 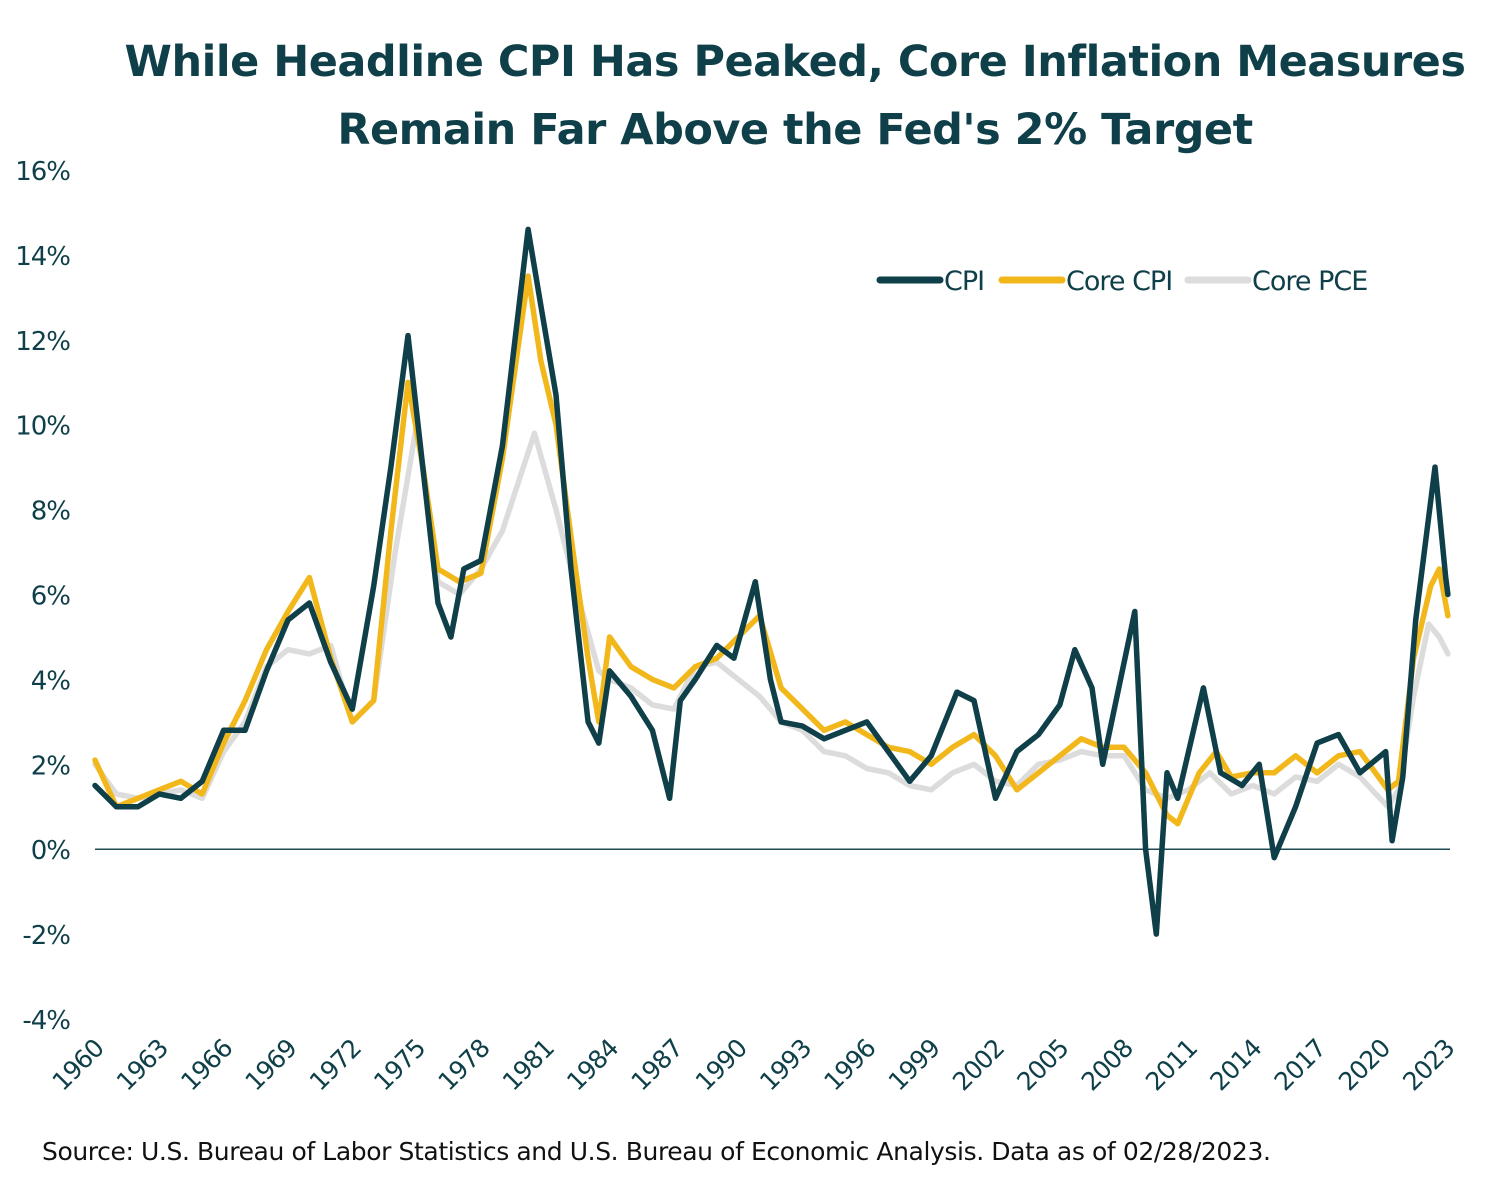 I want to click on x-tick-label: 2005, so click(x=1042, y=1065).